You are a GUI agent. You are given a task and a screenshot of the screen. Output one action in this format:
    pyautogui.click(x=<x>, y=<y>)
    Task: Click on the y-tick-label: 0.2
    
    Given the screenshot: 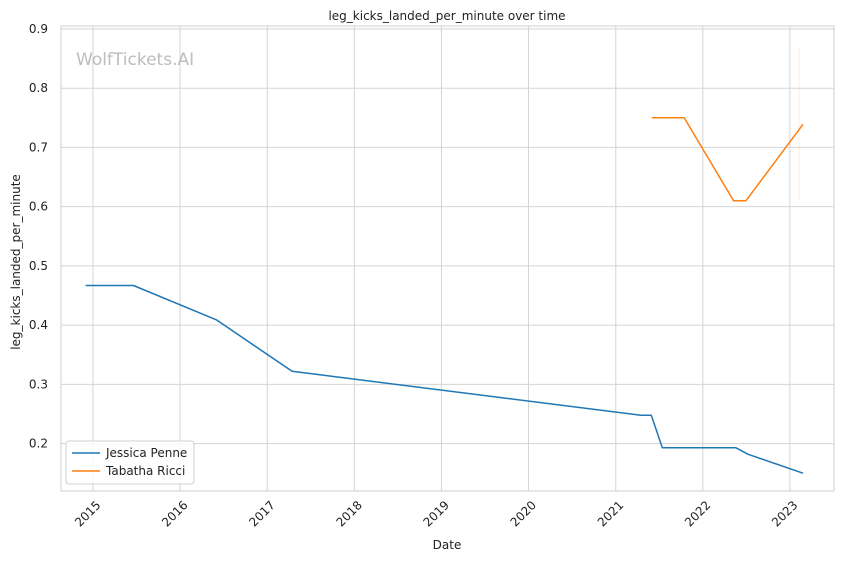 What is the action you would take?
    pyautogui.click(x=38, y=444)
    